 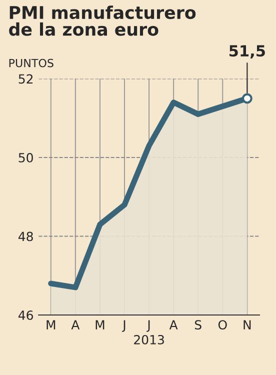 I want to click on x-tick-label: S, so click(x=198, y=325).